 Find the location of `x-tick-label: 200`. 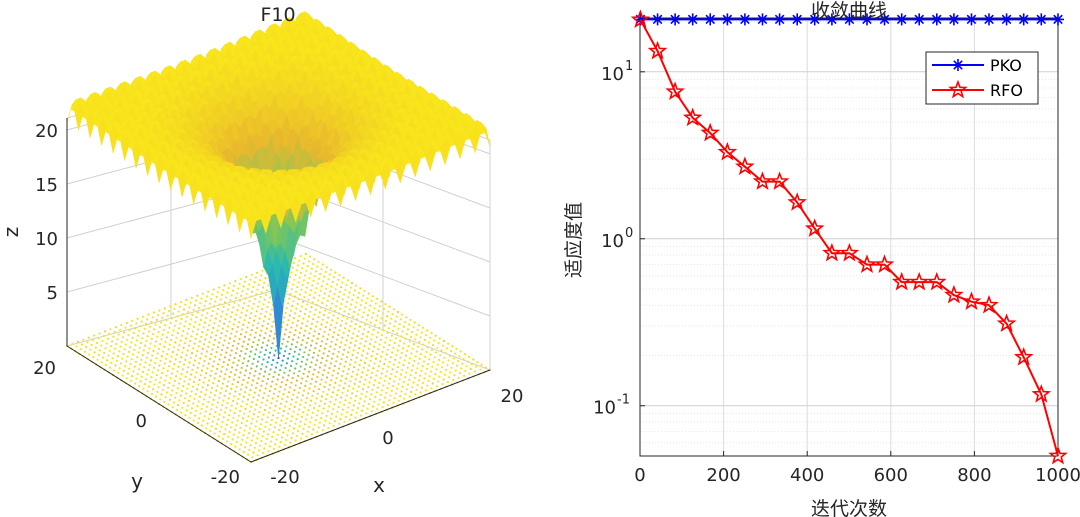

x-tick-label: 200 is located at coordinates (723, 475).